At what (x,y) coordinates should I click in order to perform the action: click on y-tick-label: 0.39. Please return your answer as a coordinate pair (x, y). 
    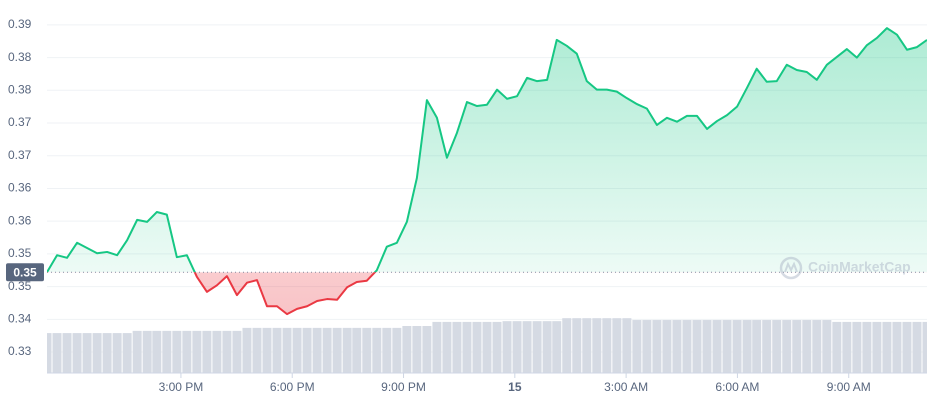
    Looking at the image, I should click on (20, 24).